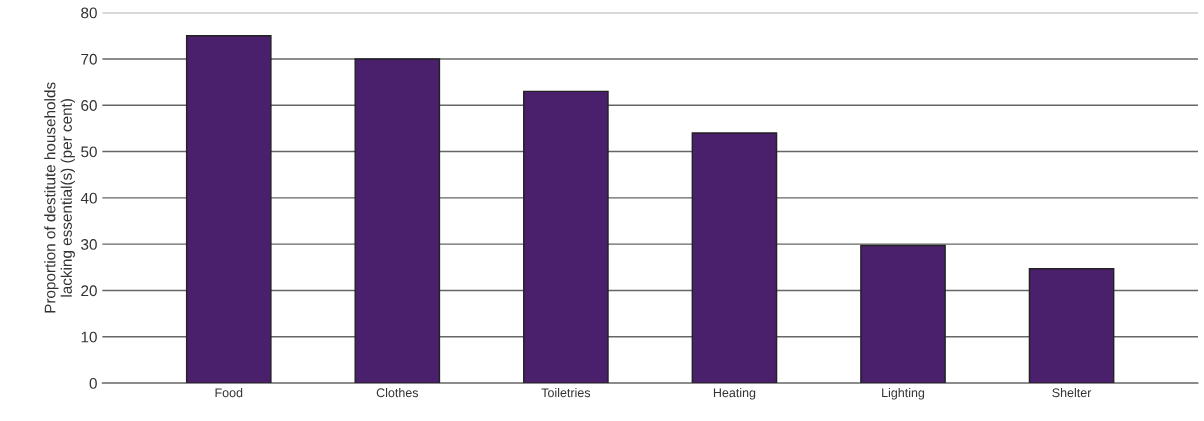 This screenshot has height=421, width=1204. What do you see at coordinates (566, 392) in the screenshot?
I see `x-tick-label: Toiletries` at bounding box center [566, 392].